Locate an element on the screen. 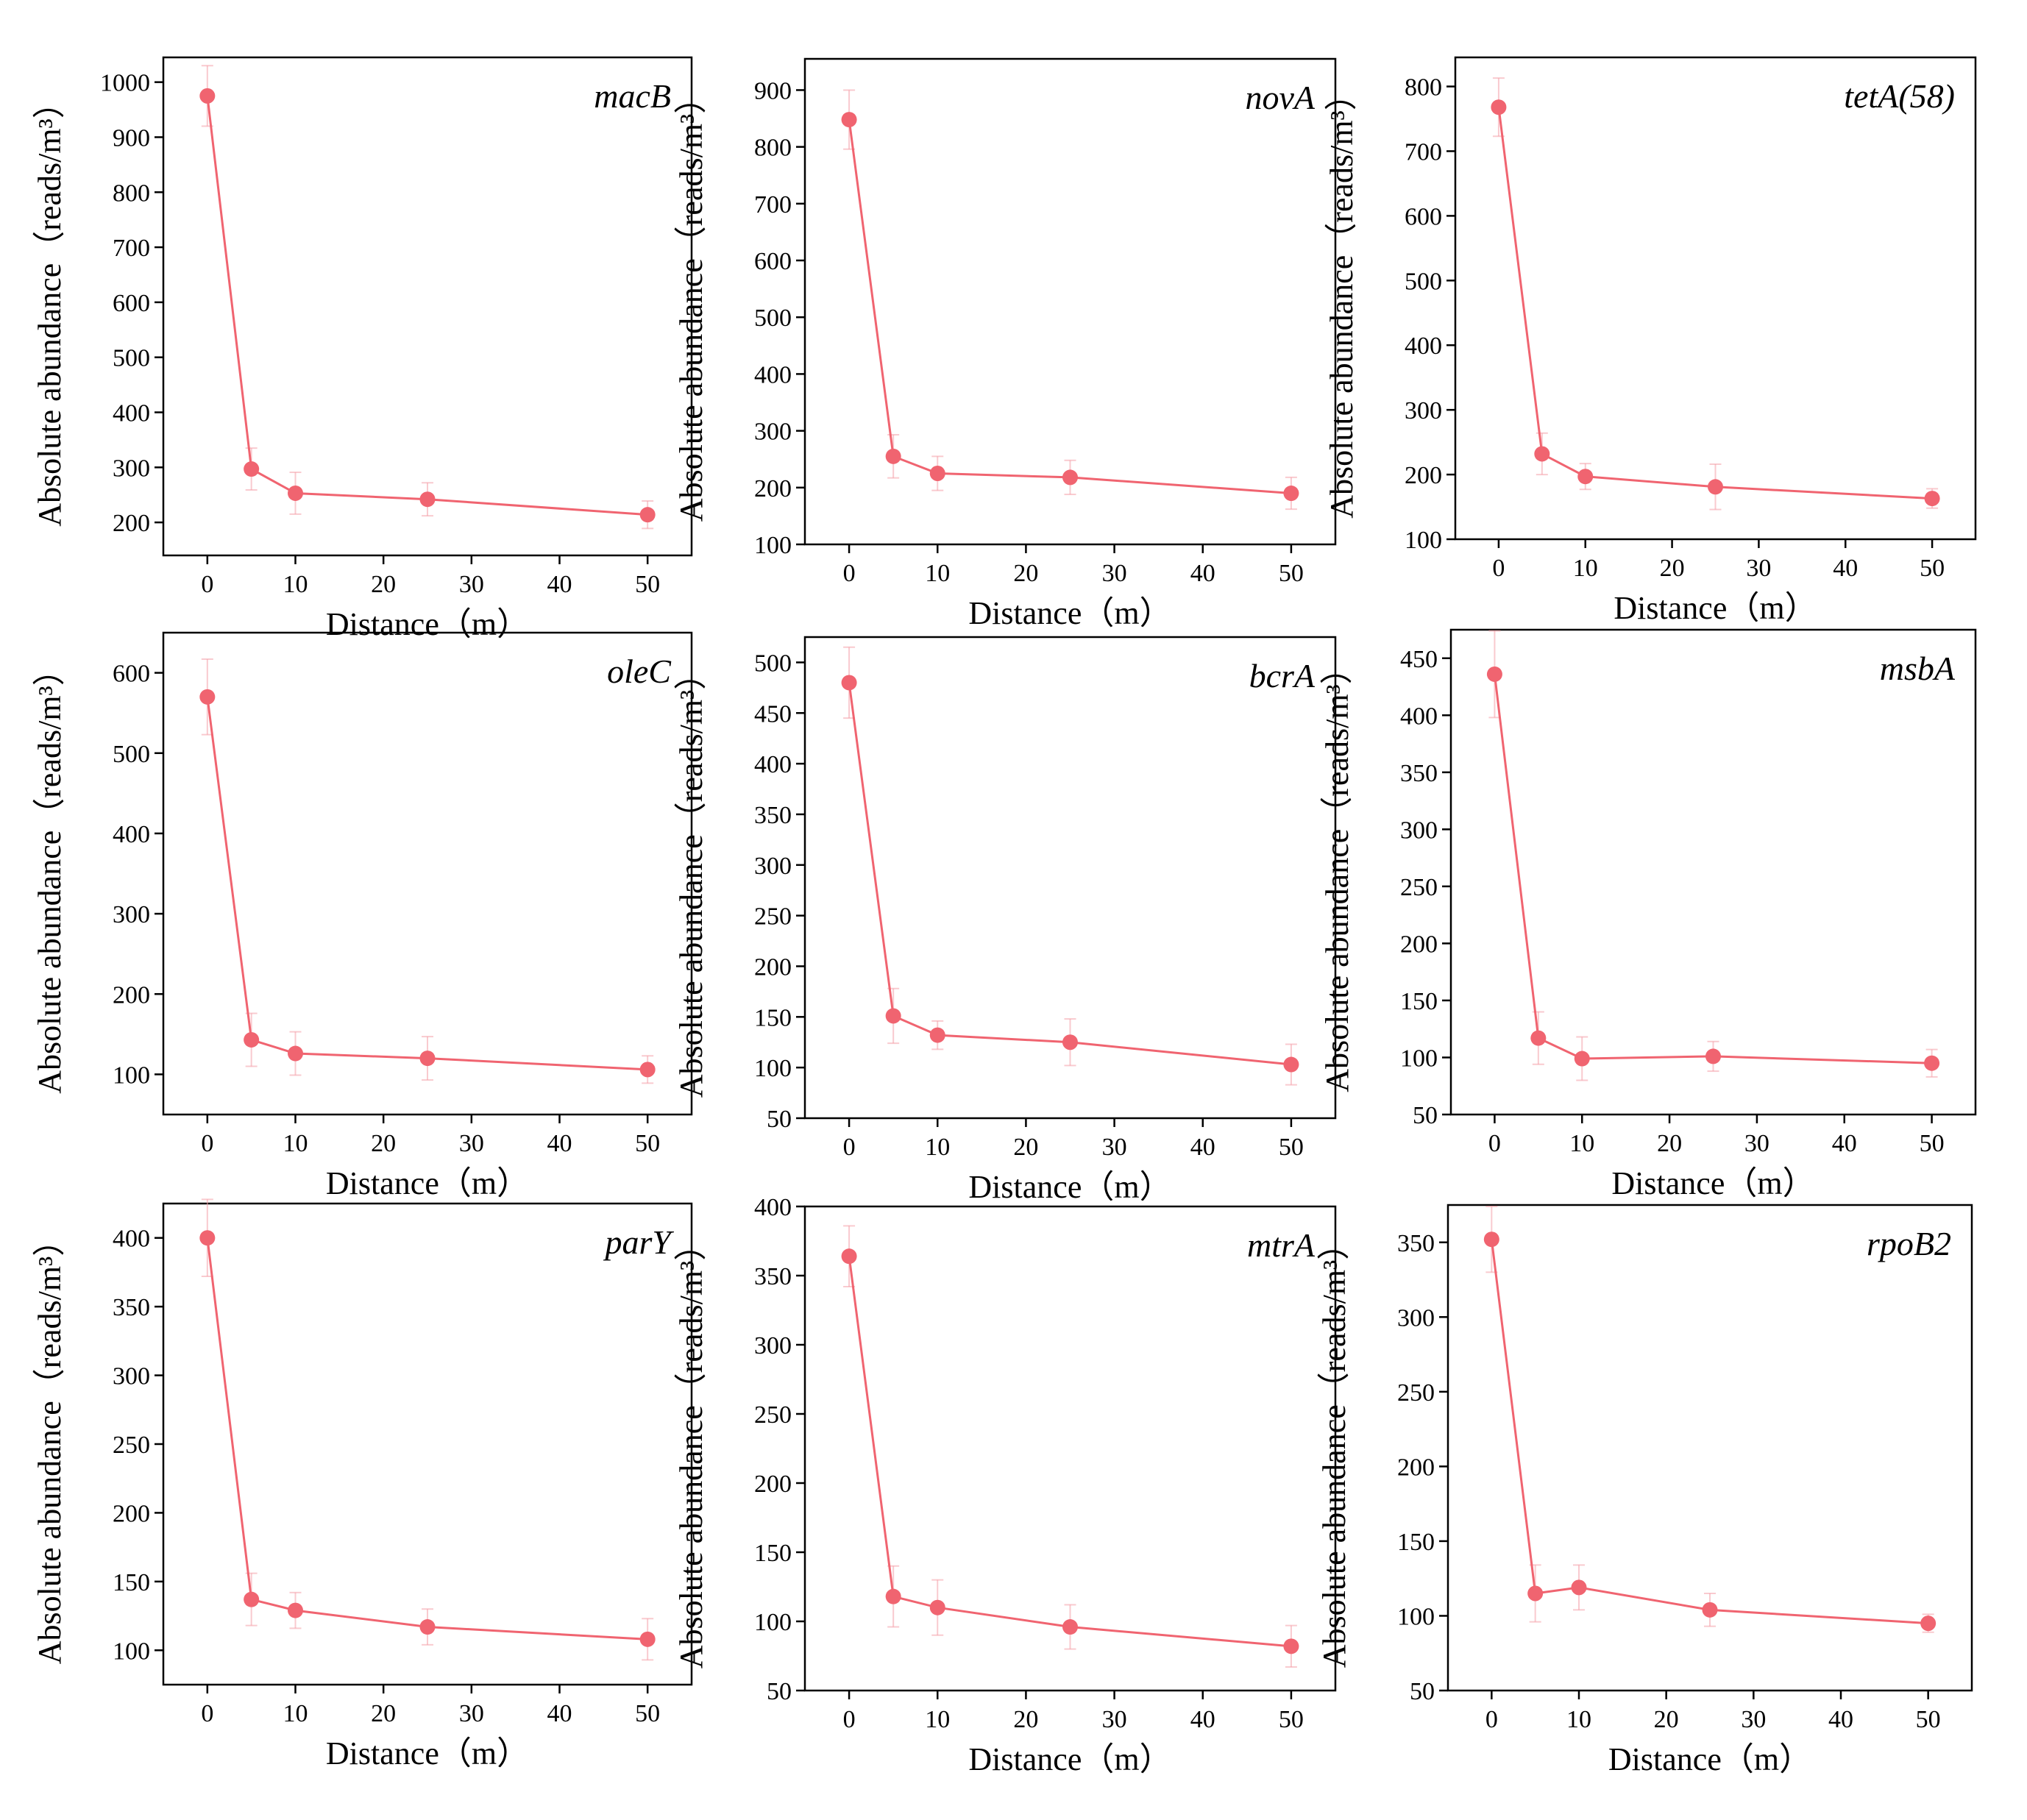 The width and height of the screenshot is (2027, 1820). gene-label: parY is located at coordinates (639, 1242).